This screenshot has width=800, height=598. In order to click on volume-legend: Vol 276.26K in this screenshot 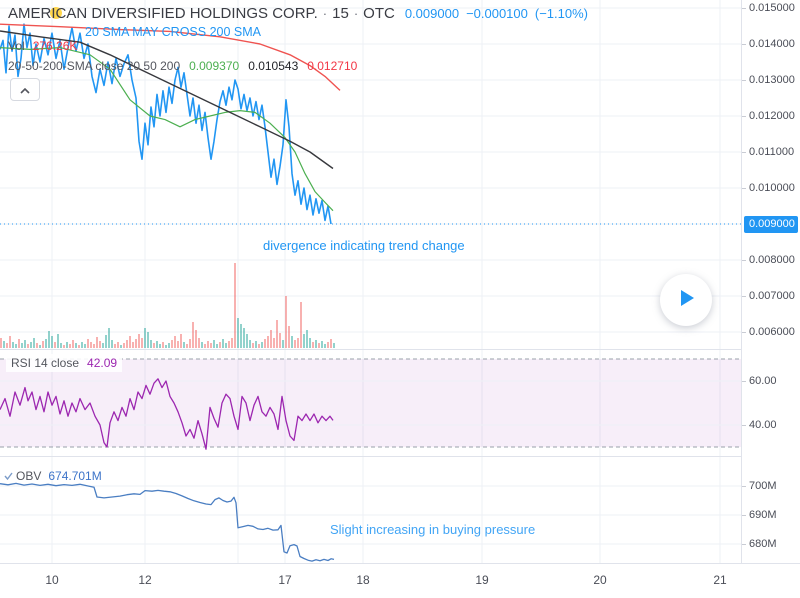, I will do `click(42, 46)`.